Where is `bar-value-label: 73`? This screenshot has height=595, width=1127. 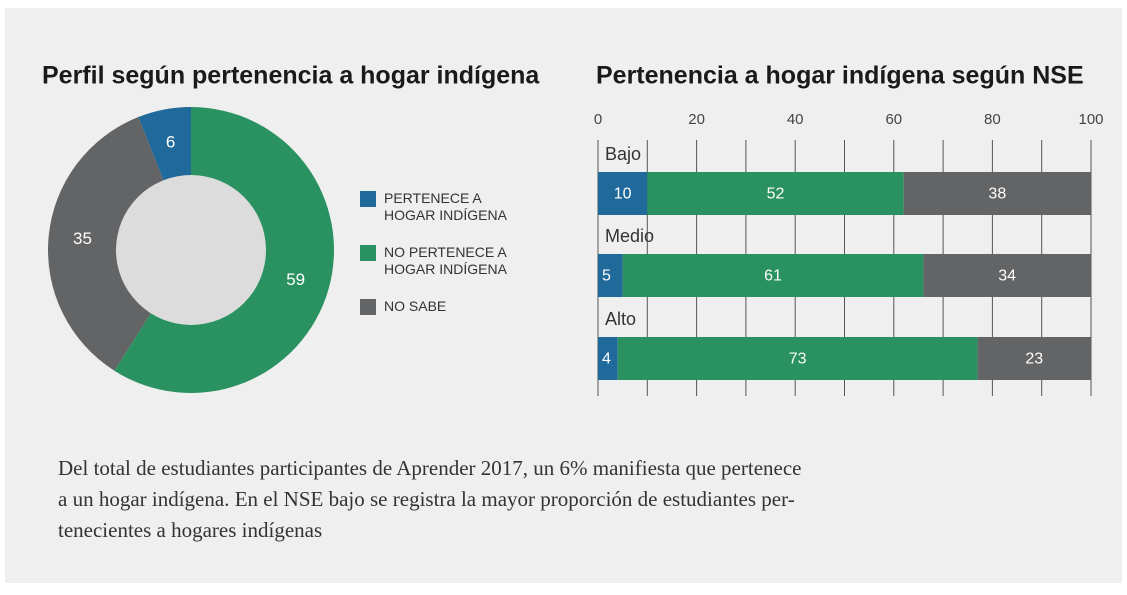 bar-value-label: 73 is located at coordinates (798, 359).